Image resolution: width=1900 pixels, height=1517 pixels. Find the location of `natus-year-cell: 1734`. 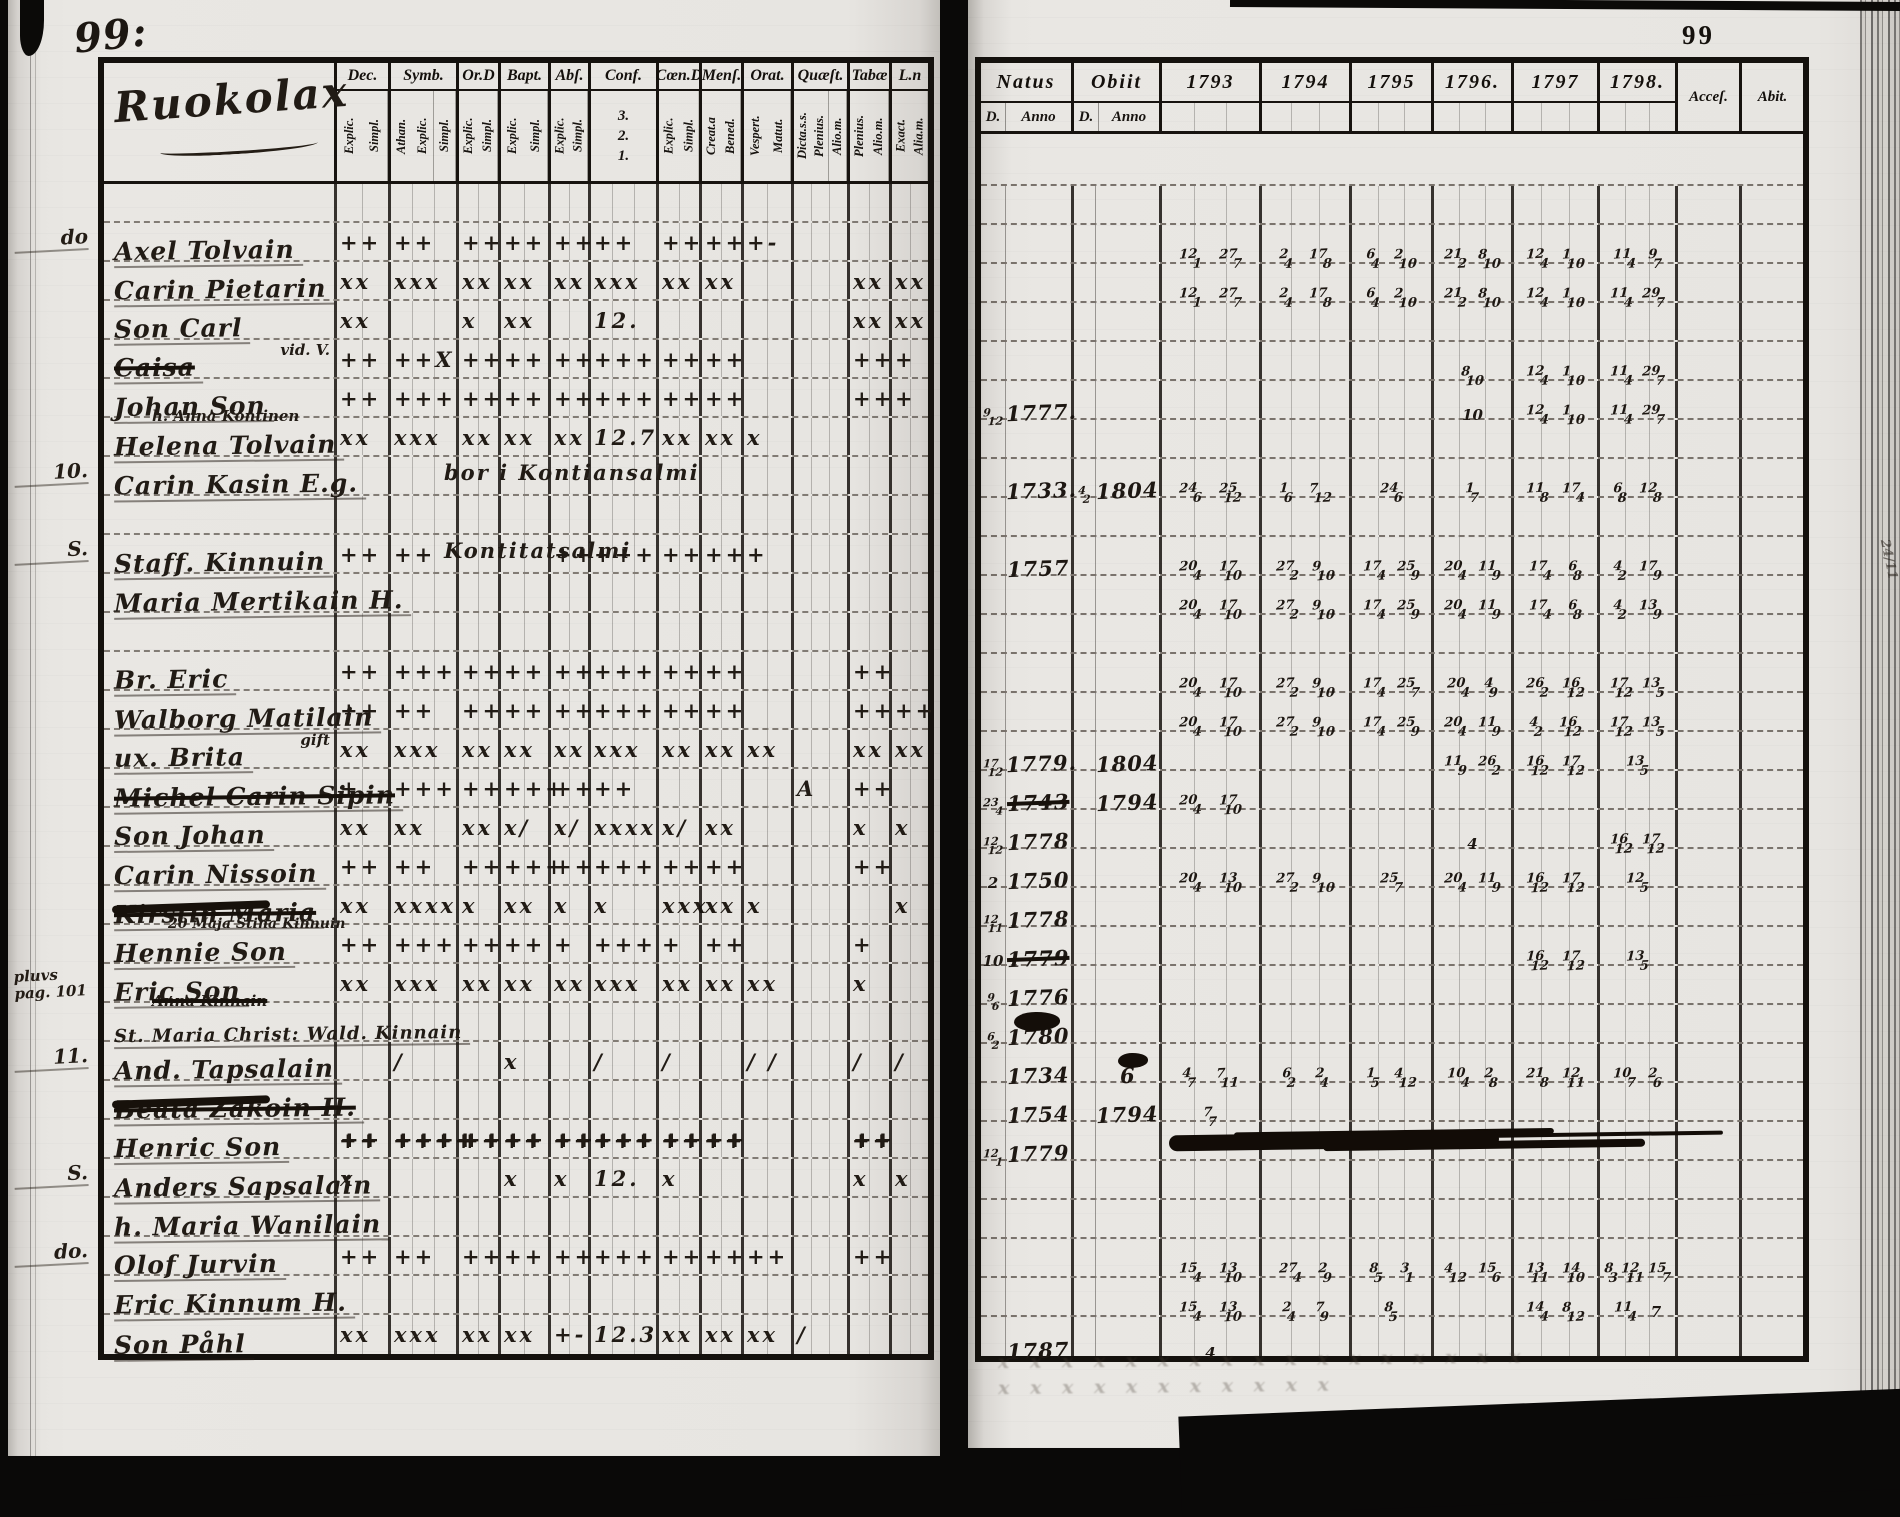

natus-year-cell: 1734 is located at coordinates (1038, 1066).